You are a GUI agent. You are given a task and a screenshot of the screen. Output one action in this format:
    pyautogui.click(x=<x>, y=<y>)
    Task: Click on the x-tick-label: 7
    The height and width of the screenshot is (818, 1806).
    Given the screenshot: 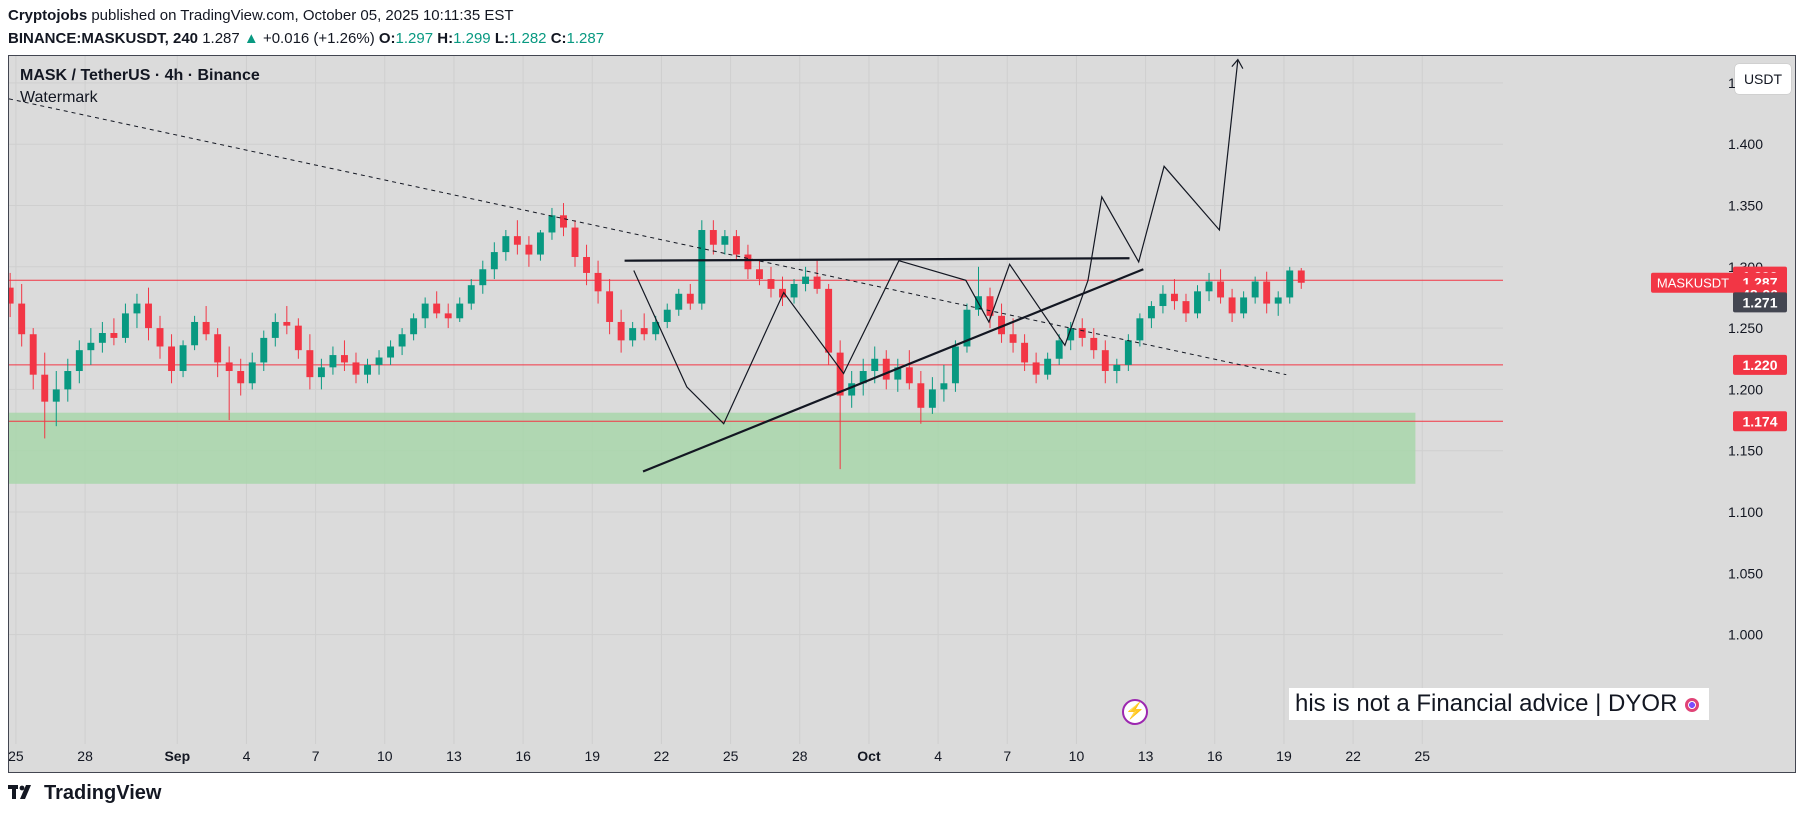 What is the action you would take?
    pyautogui.click(x=316, y=756)
    